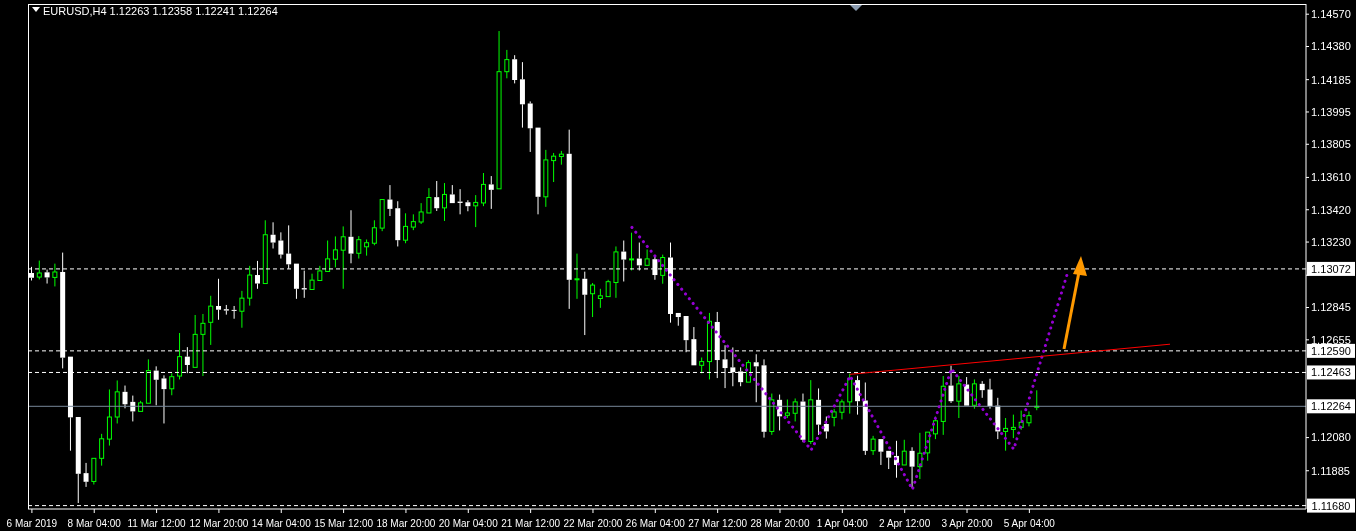 This screenshot has width=1356, height=531. I want to click on ref-line-label: 1.12590, so click(1331, 350).